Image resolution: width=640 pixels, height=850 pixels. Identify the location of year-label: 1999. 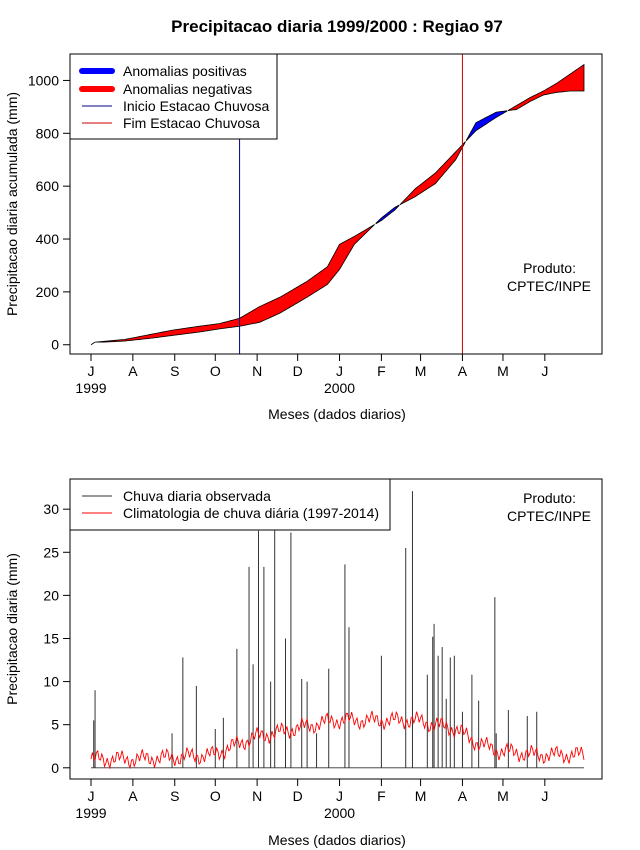
(90, 388).